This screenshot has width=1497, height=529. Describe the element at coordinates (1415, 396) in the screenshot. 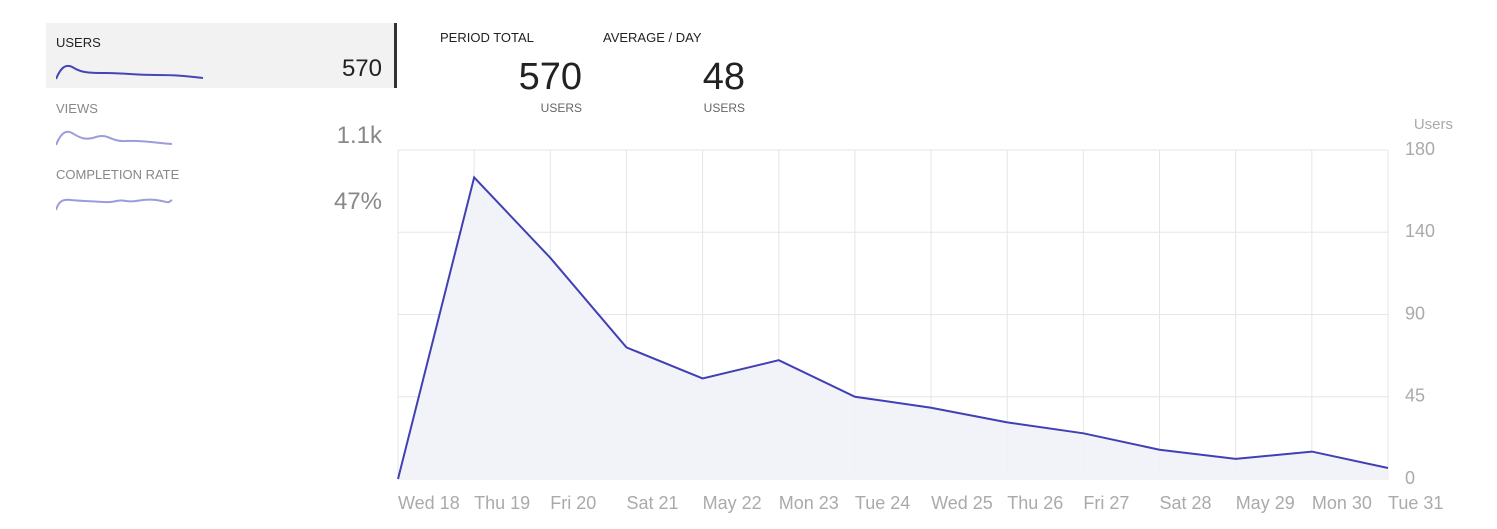

I see `y-tick-label: 45` at that location.